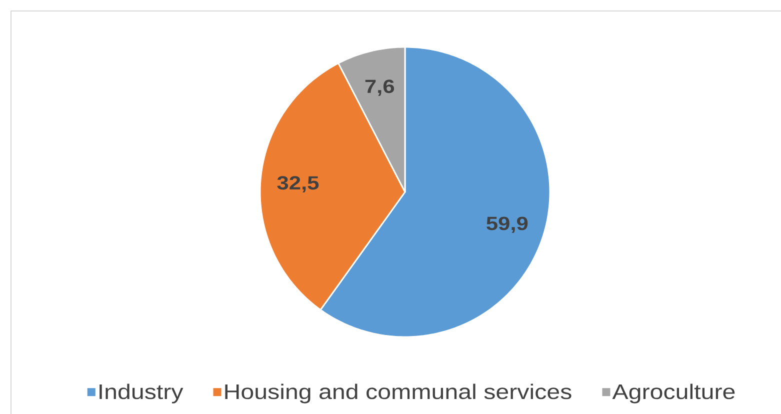  What do you see at coordinates (379, 88) in the screenshot?
I see `data-label: 7,6` at bounding box center [379, 88].